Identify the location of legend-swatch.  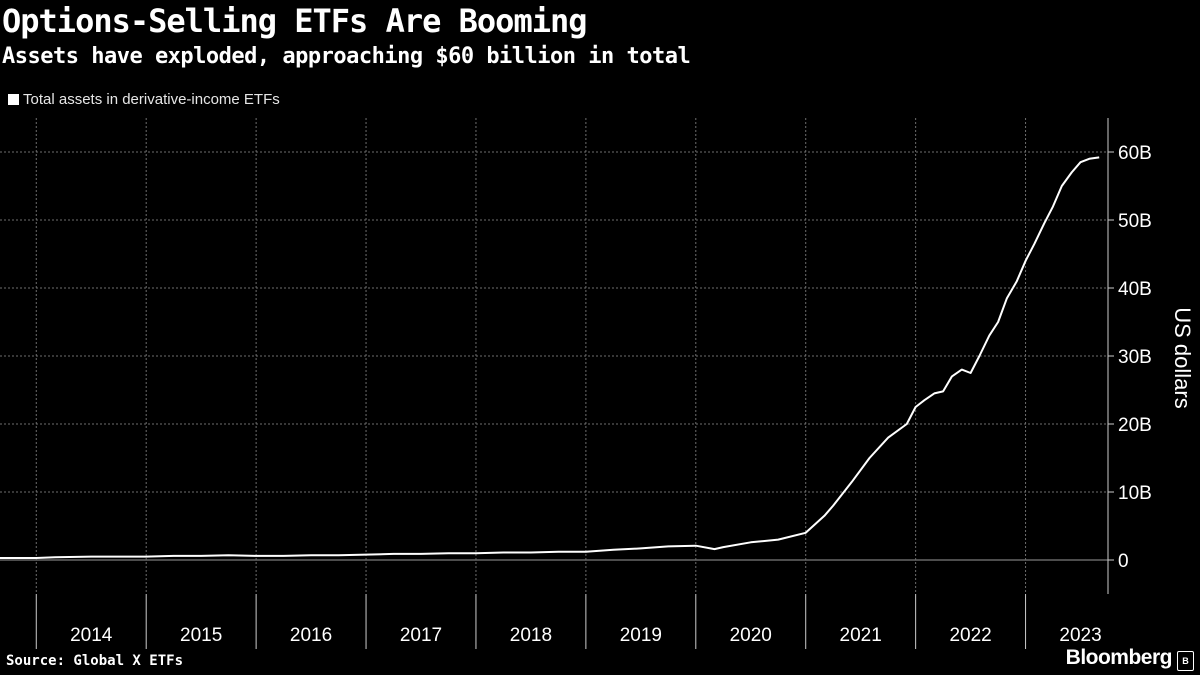
(13, 99).